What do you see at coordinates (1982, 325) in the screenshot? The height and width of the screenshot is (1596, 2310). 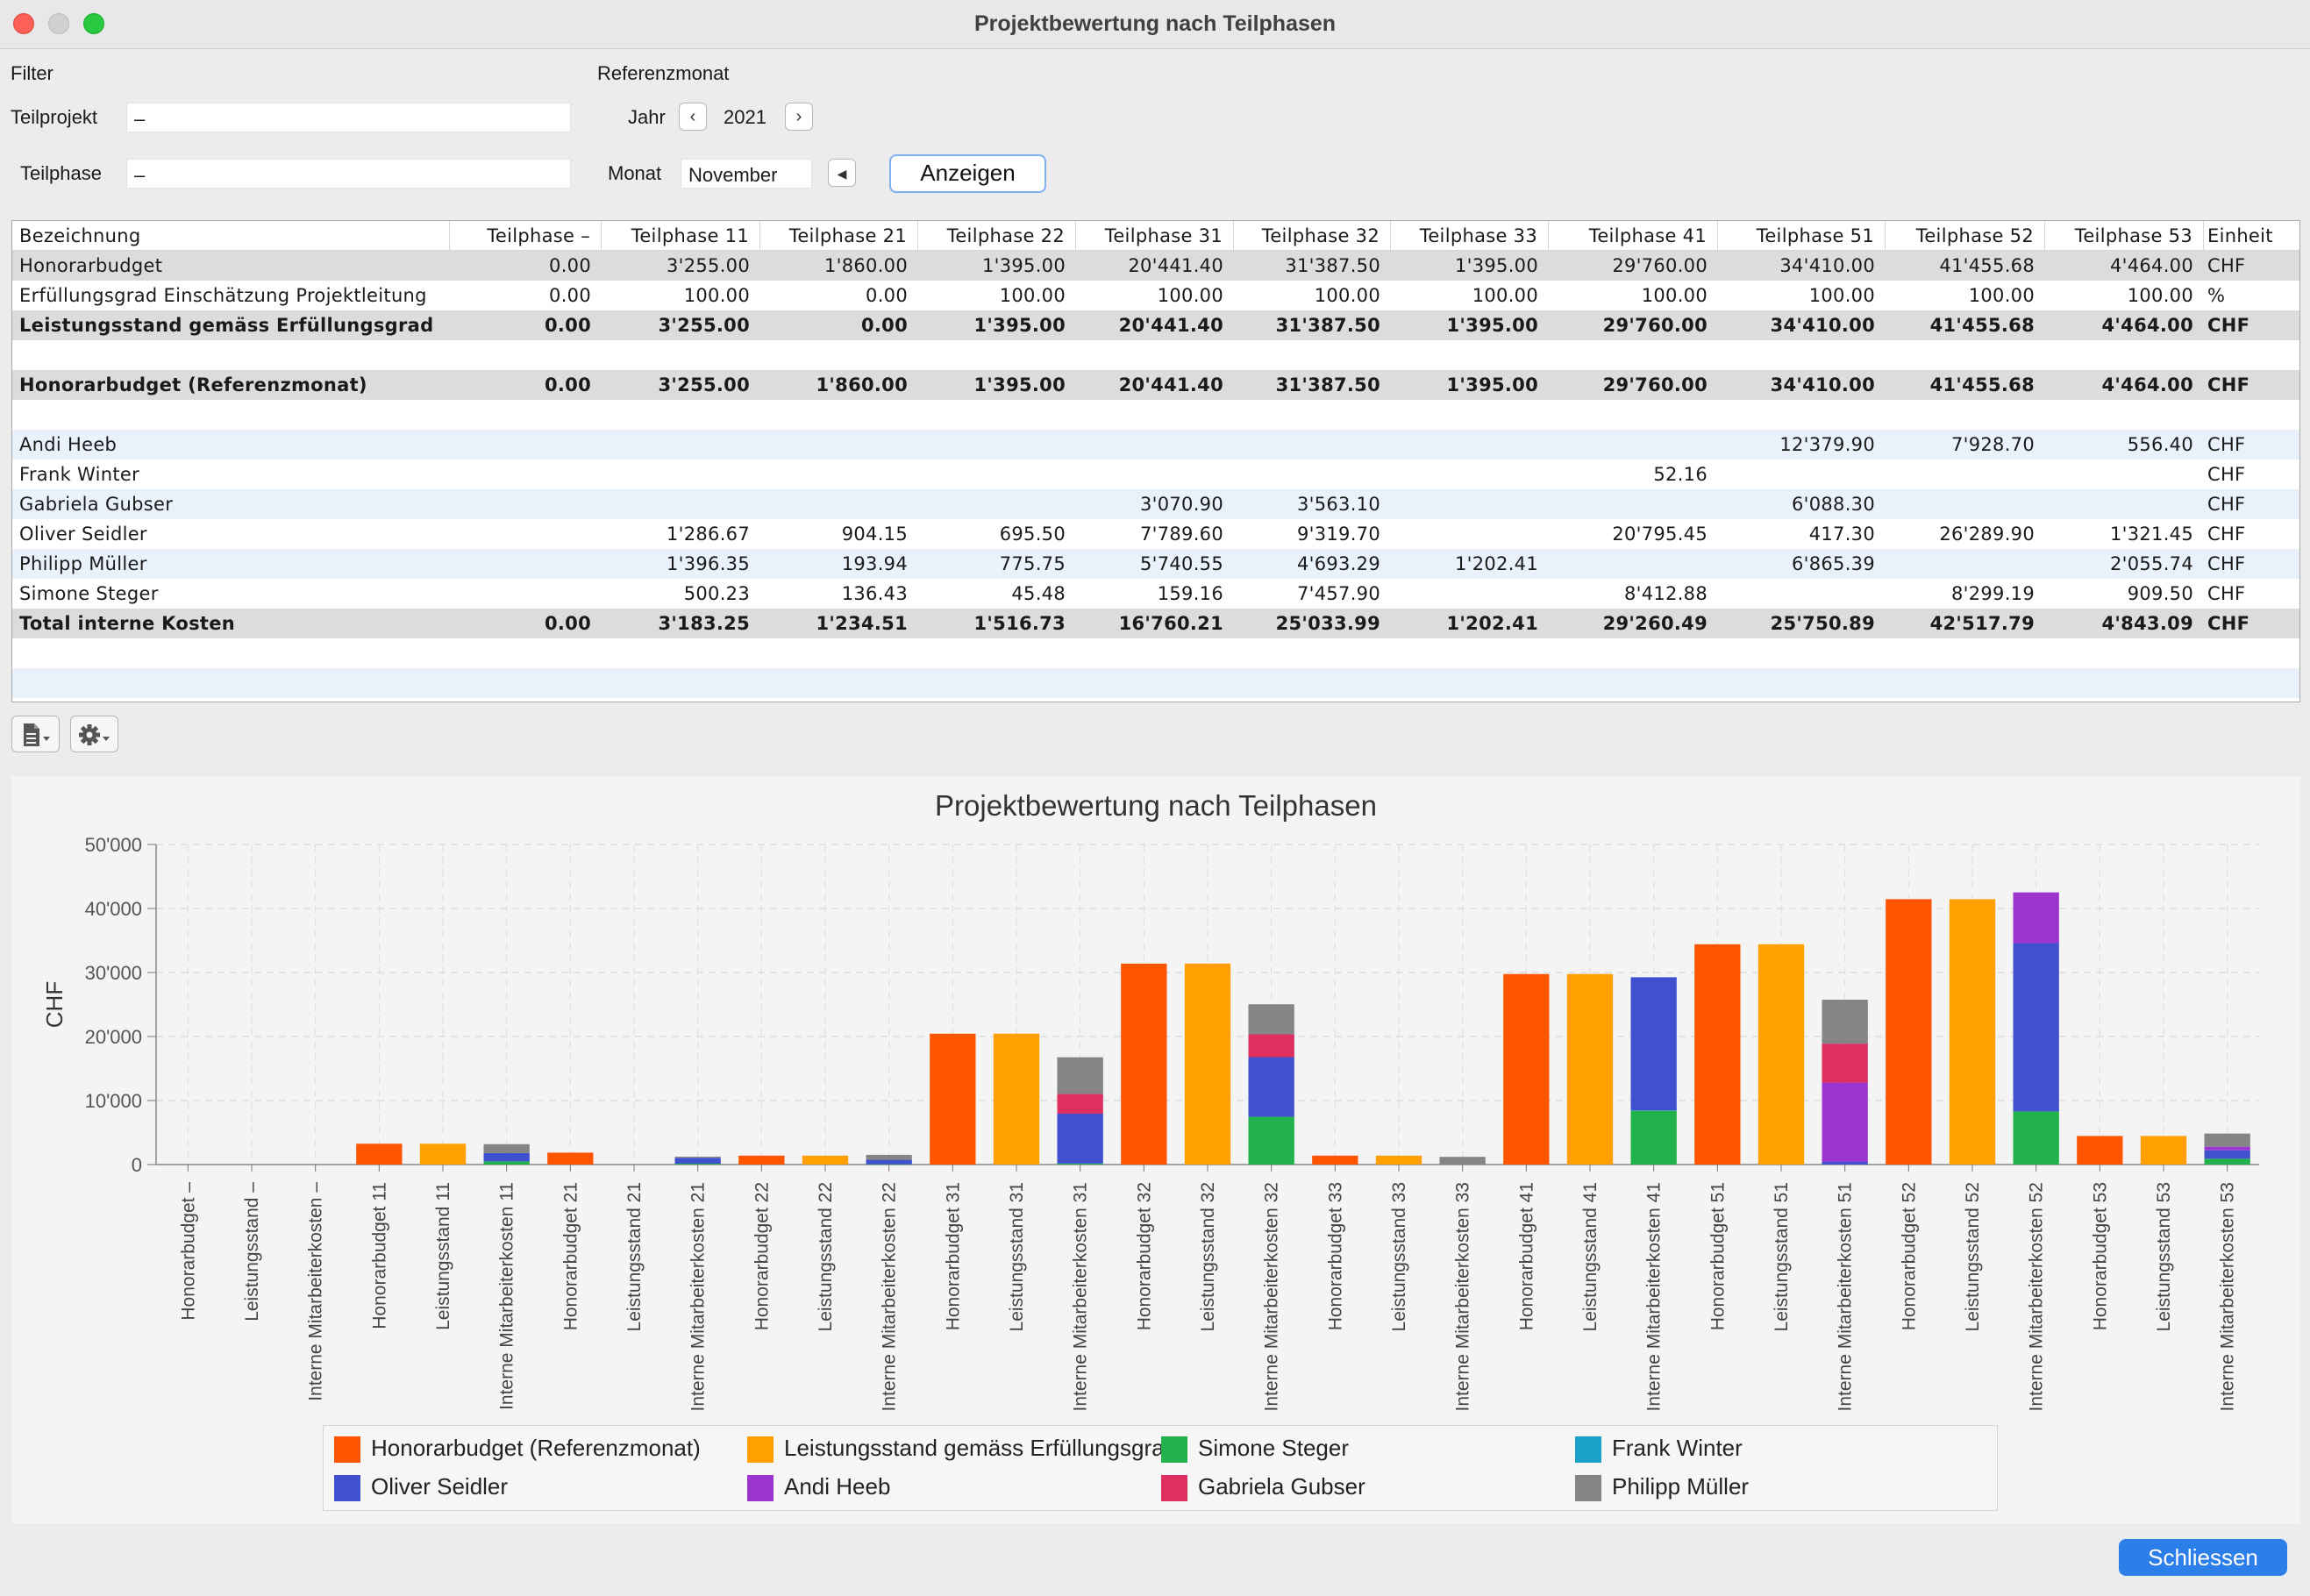 I see `value-cell: 41'455.68` at bounding box center [1982, 325].